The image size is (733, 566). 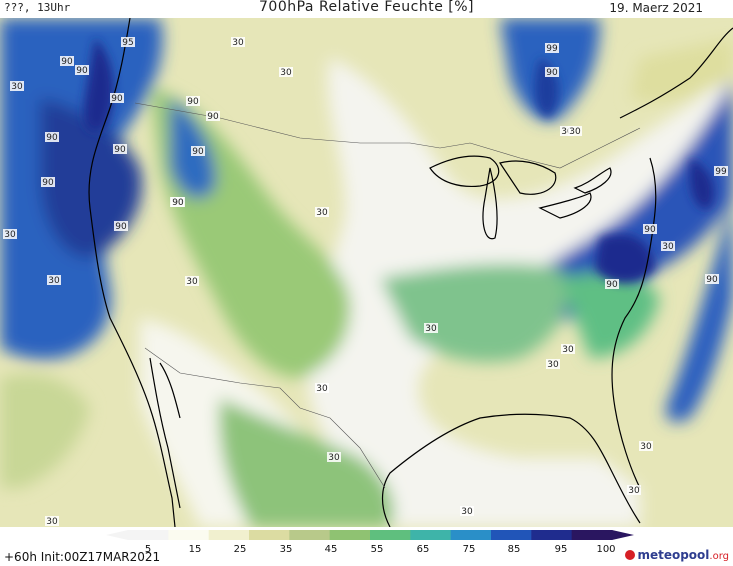 I want to click on us-mexico-border, so click(x=265, y=418).